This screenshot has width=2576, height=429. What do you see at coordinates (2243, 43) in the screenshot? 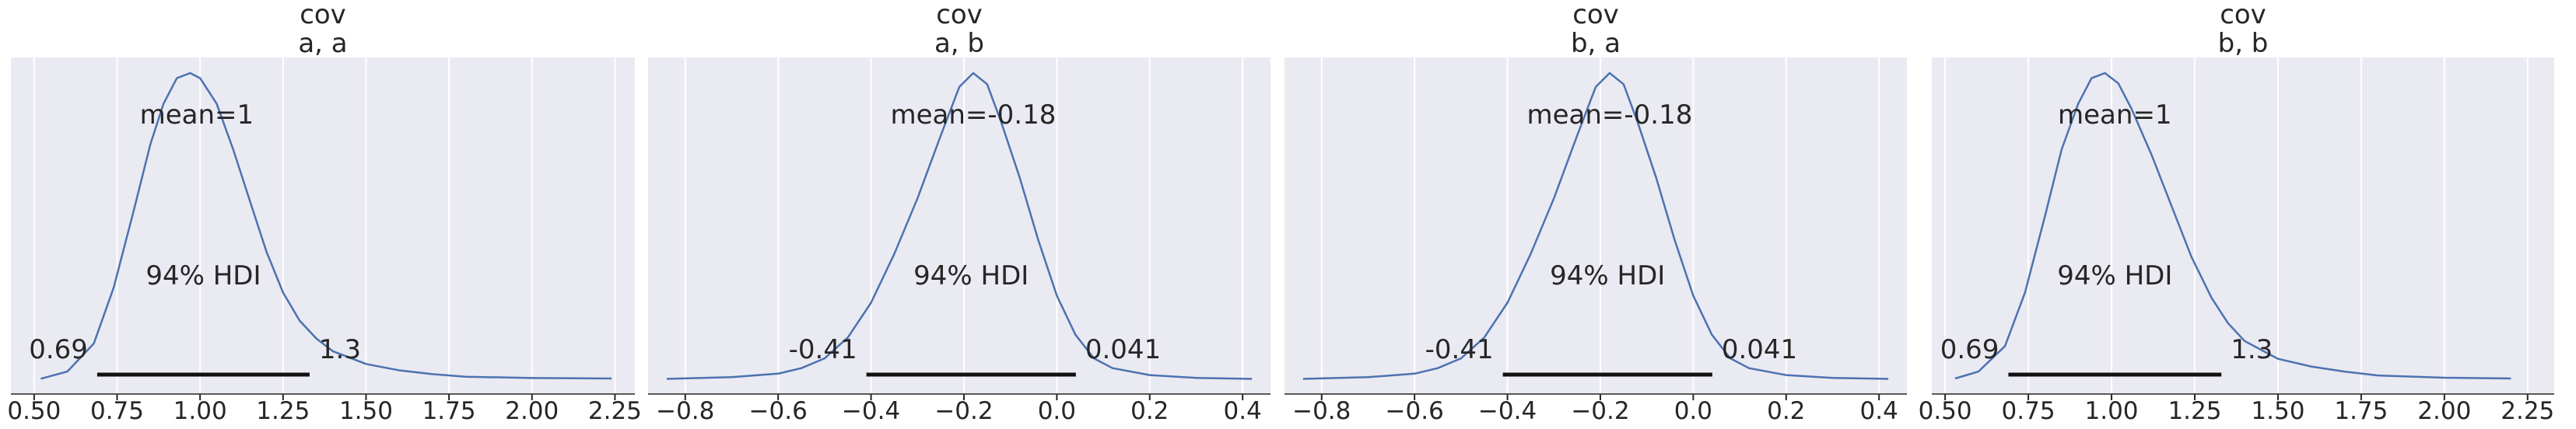
I see `panel-title-line2: b, b` at bounding box center [2243, 43].